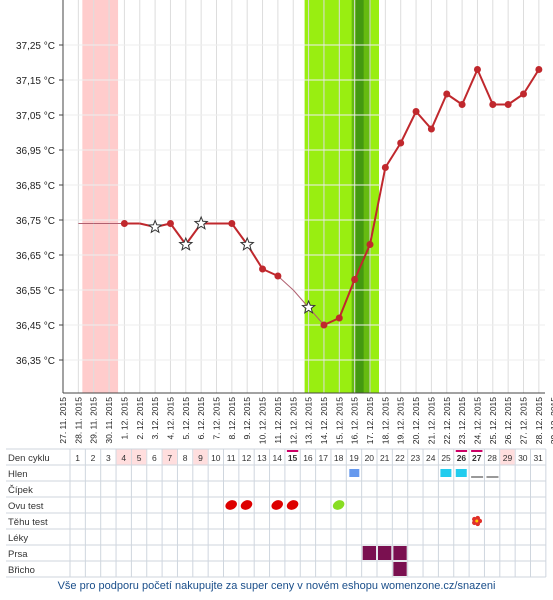  I want to click on cycle-day-number: 18, so click(339, 458).